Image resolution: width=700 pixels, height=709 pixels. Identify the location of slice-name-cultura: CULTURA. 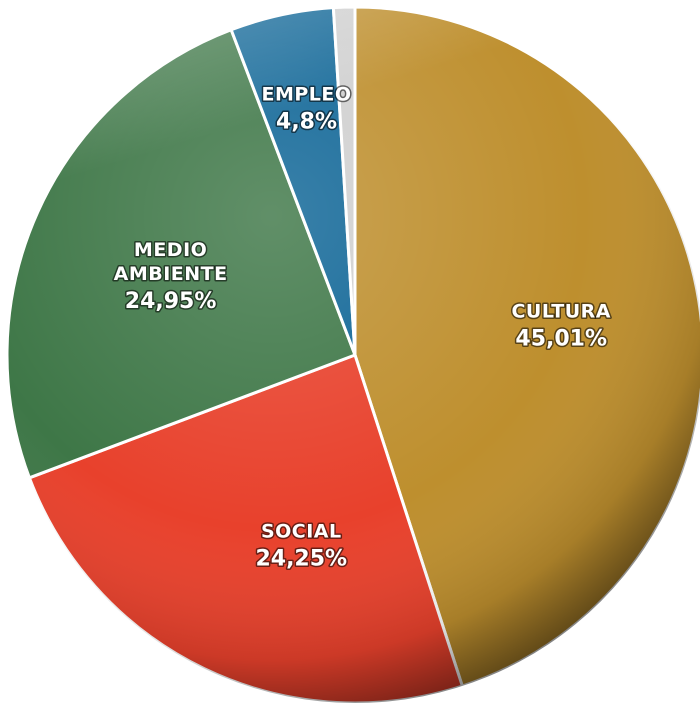
(561, 311).